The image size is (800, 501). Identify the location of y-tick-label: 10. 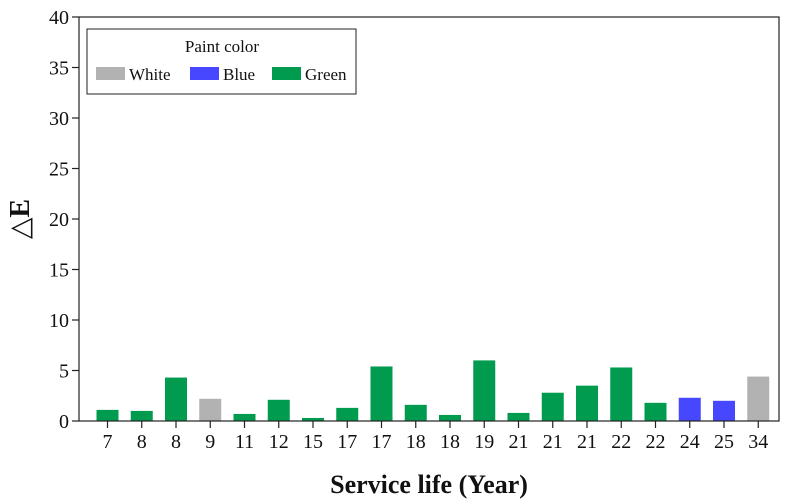
(59, 321).